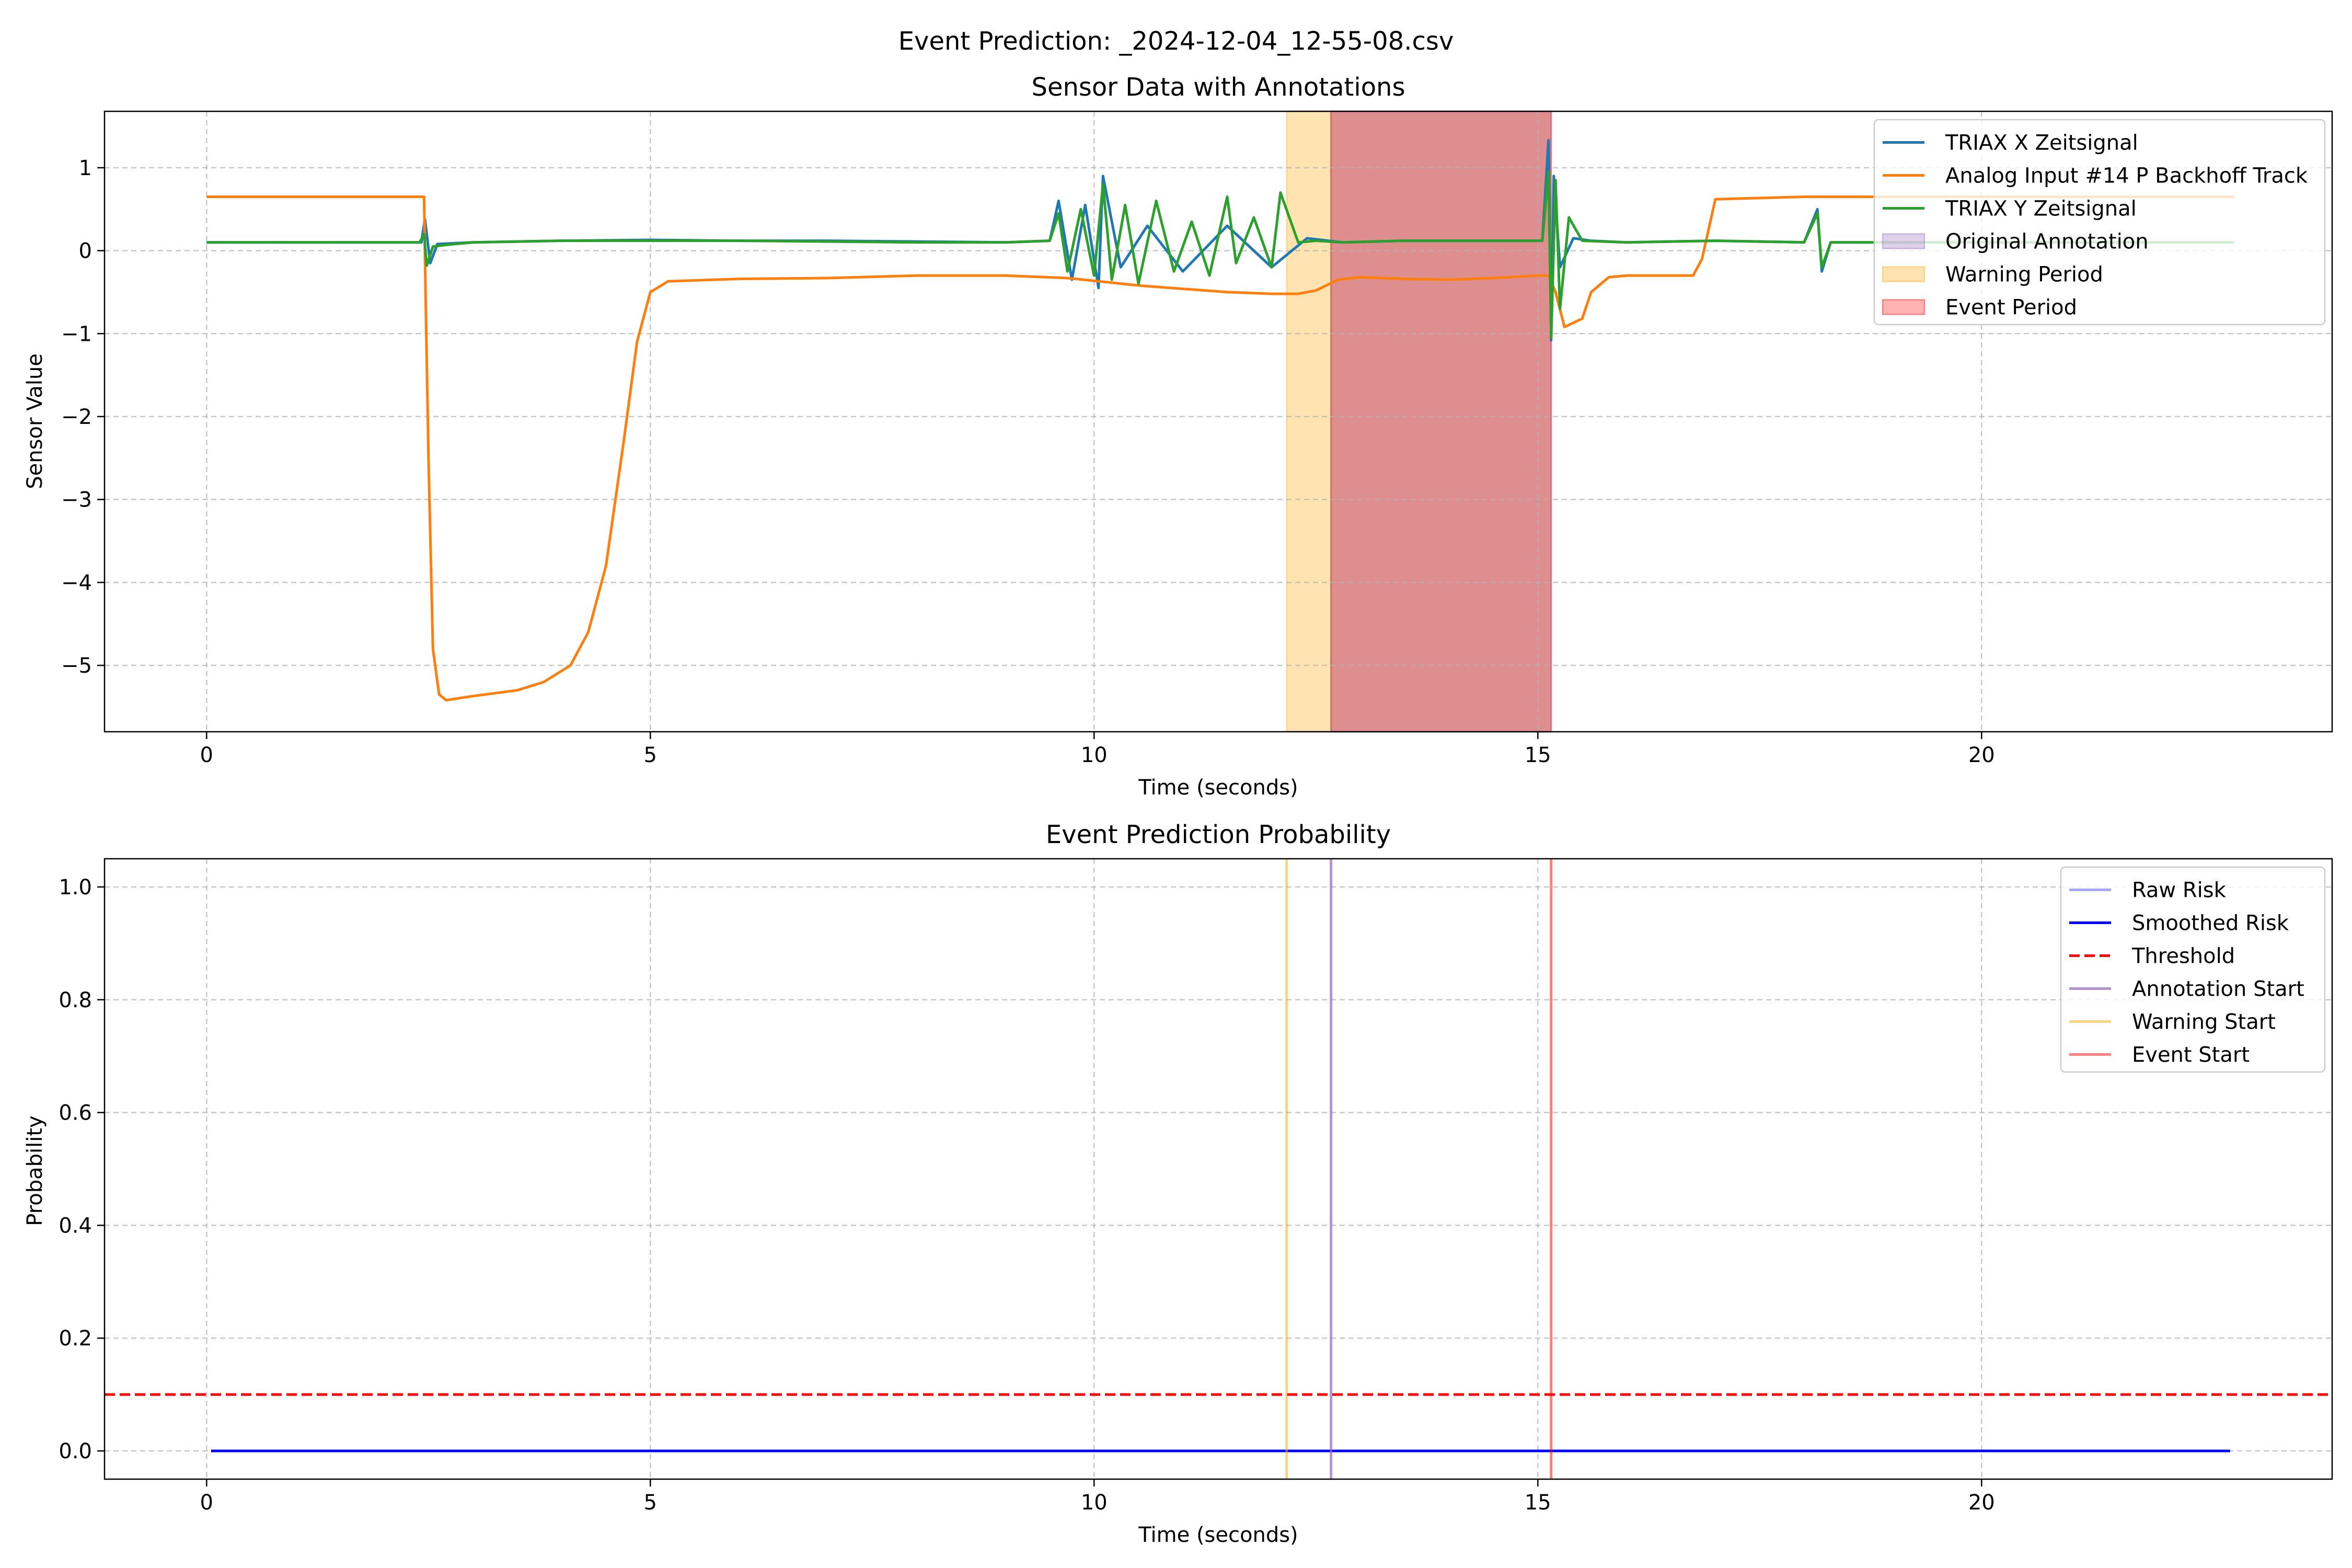 Image resolution: width=2352 pixels, height=1568 pixels. What do you see at coordinates (75, 1451) in the screenshot?
I see `probability-chart-ytick-label-5: 0.0` at bounding box center [75, 1451].